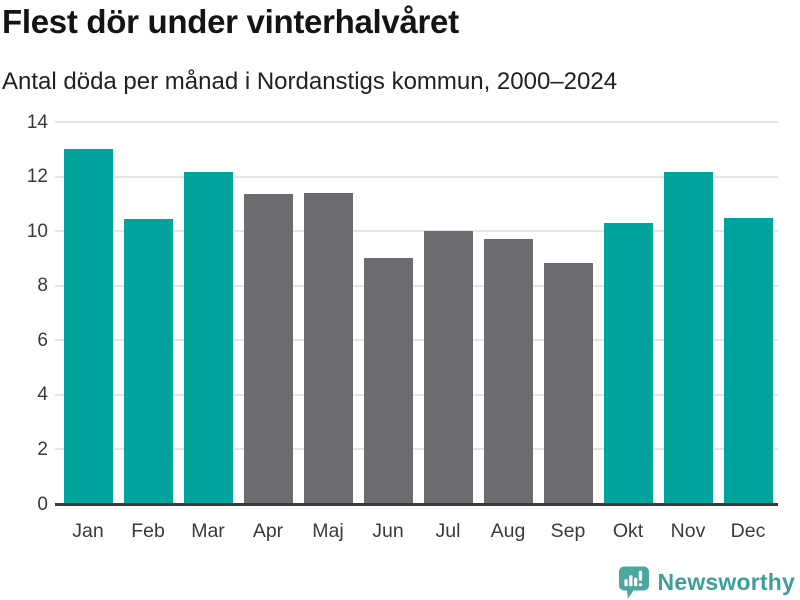 This screenshot has height=600, width=800. I want to click on y-axis-tick-label: 8, so click(42, 286).